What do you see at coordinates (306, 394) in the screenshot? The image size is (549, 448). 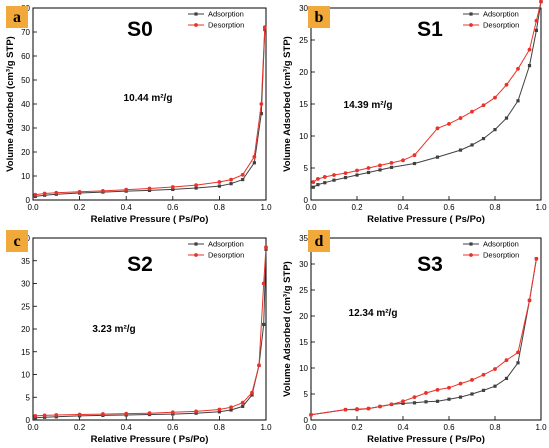 I see `y-tick-label: 5` at bounding box center [306, 394].